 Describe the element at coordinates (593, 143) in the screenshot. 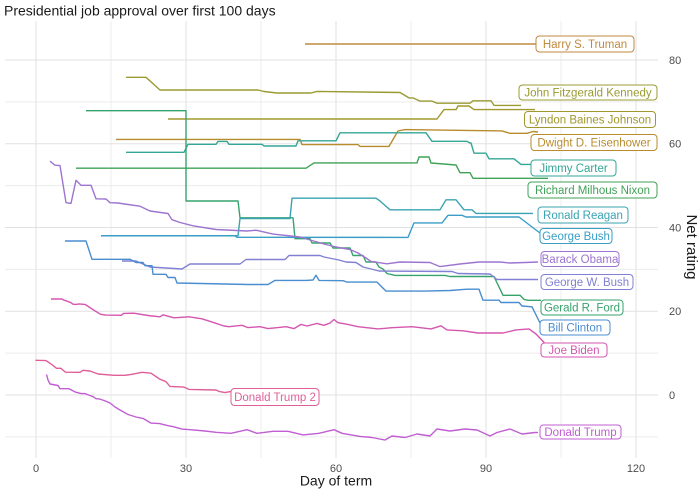

I see `svg-text: Dwight D. Eisenhower` at that location.